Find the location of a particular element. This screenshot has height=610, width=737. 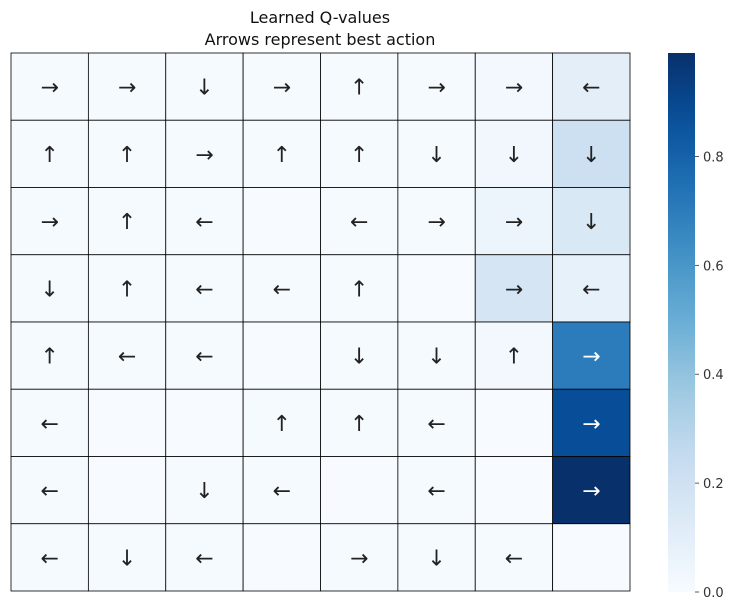

colorbar-gradient is located at coordinates (681, 322).